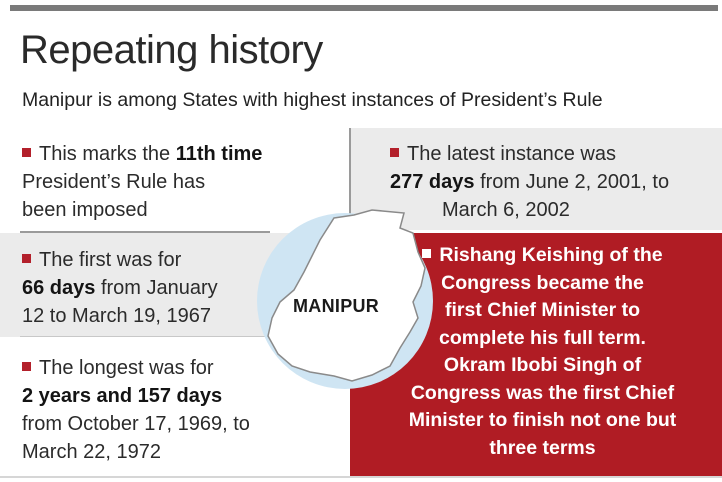 This screenshot has height=482, width=722. I want to click on divider-horizontal-left, so click(145, 232).